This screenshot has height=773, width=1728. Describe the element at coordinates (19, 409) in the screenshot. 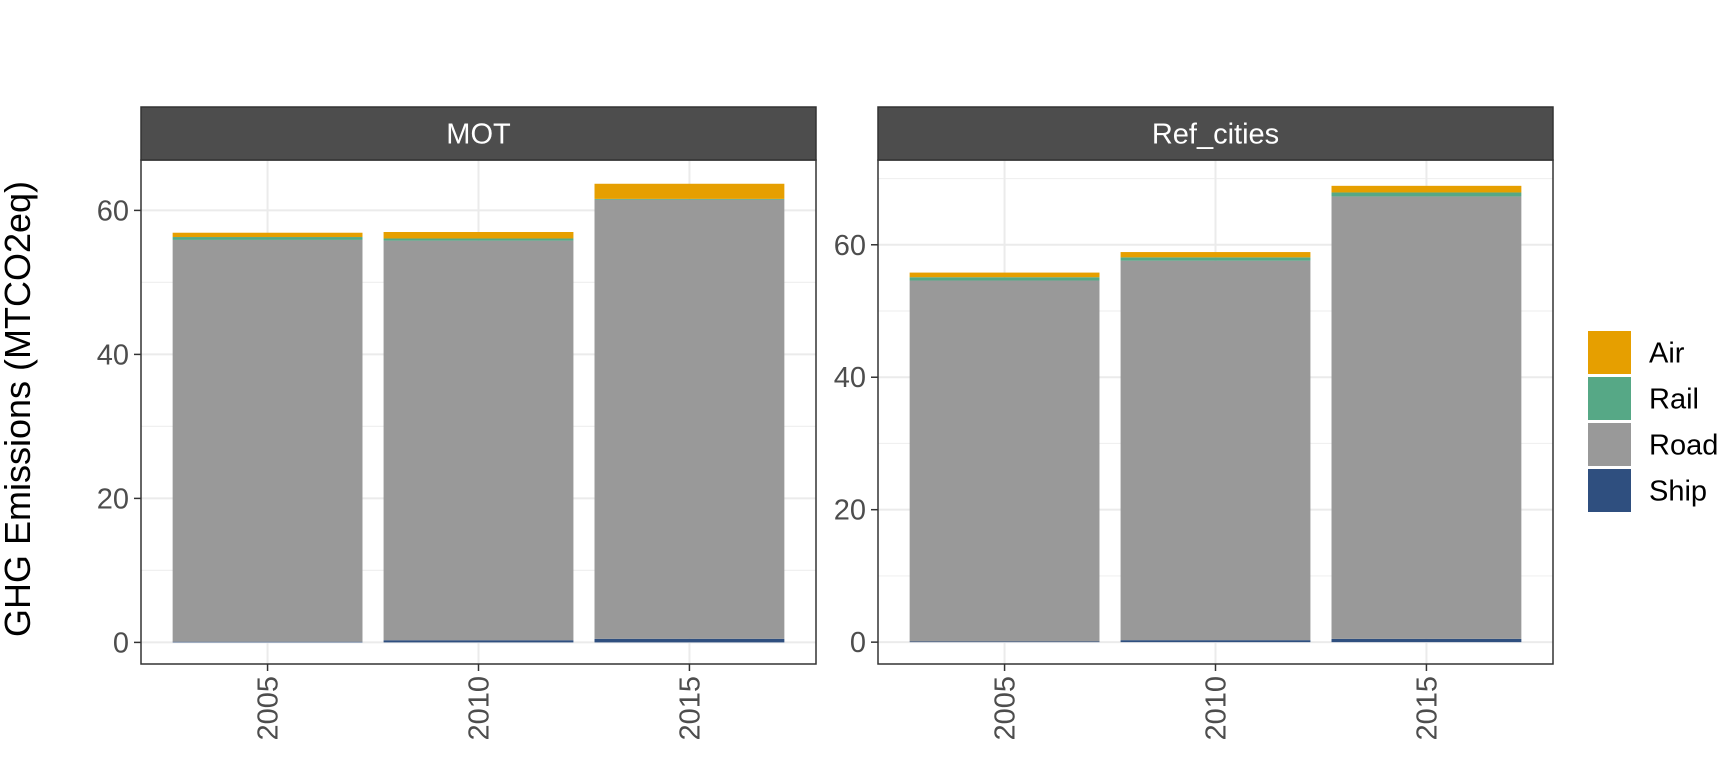

I see `y-axis-label: GHG Emissions (MTCO2eq)` at that location.